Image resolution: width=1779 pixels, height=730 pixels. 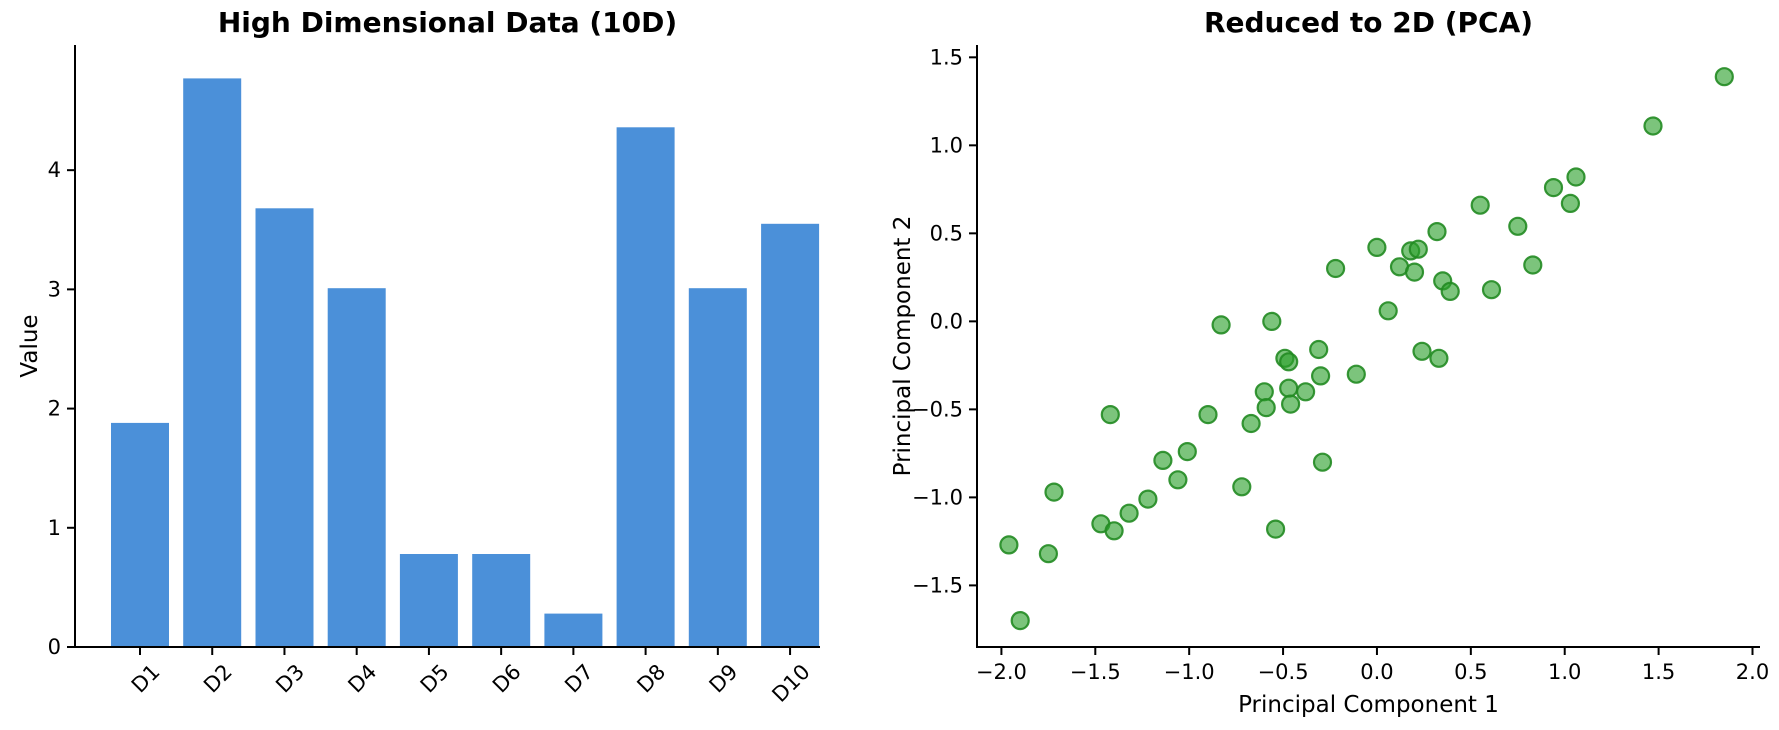 What do you see at coordinates (140, 534) in the screenshot?
I see `bar-D1` at bounding box center [140, 534].